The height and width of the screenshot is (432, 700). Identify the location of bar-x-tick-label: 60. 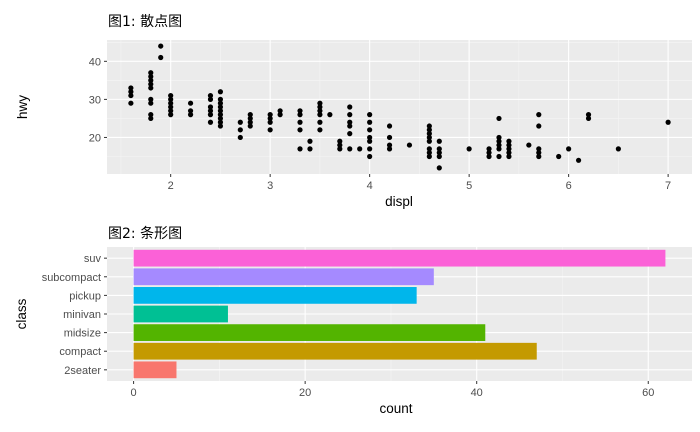
(648, 393).